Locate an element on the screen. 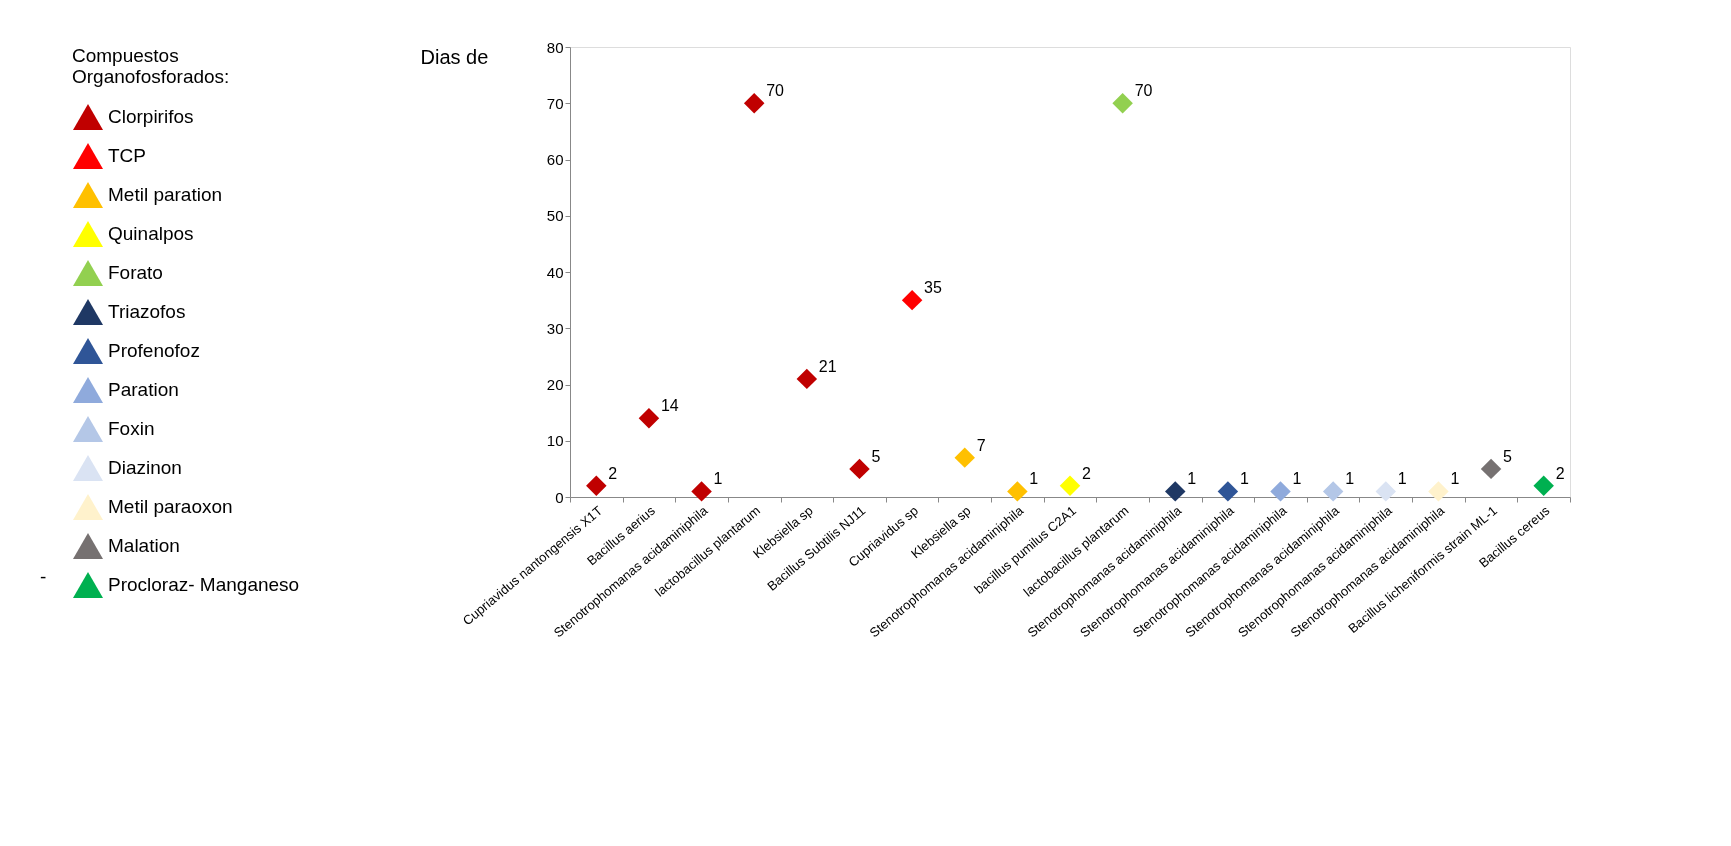  legend-label: Malation is located at coordinates (144, 545).